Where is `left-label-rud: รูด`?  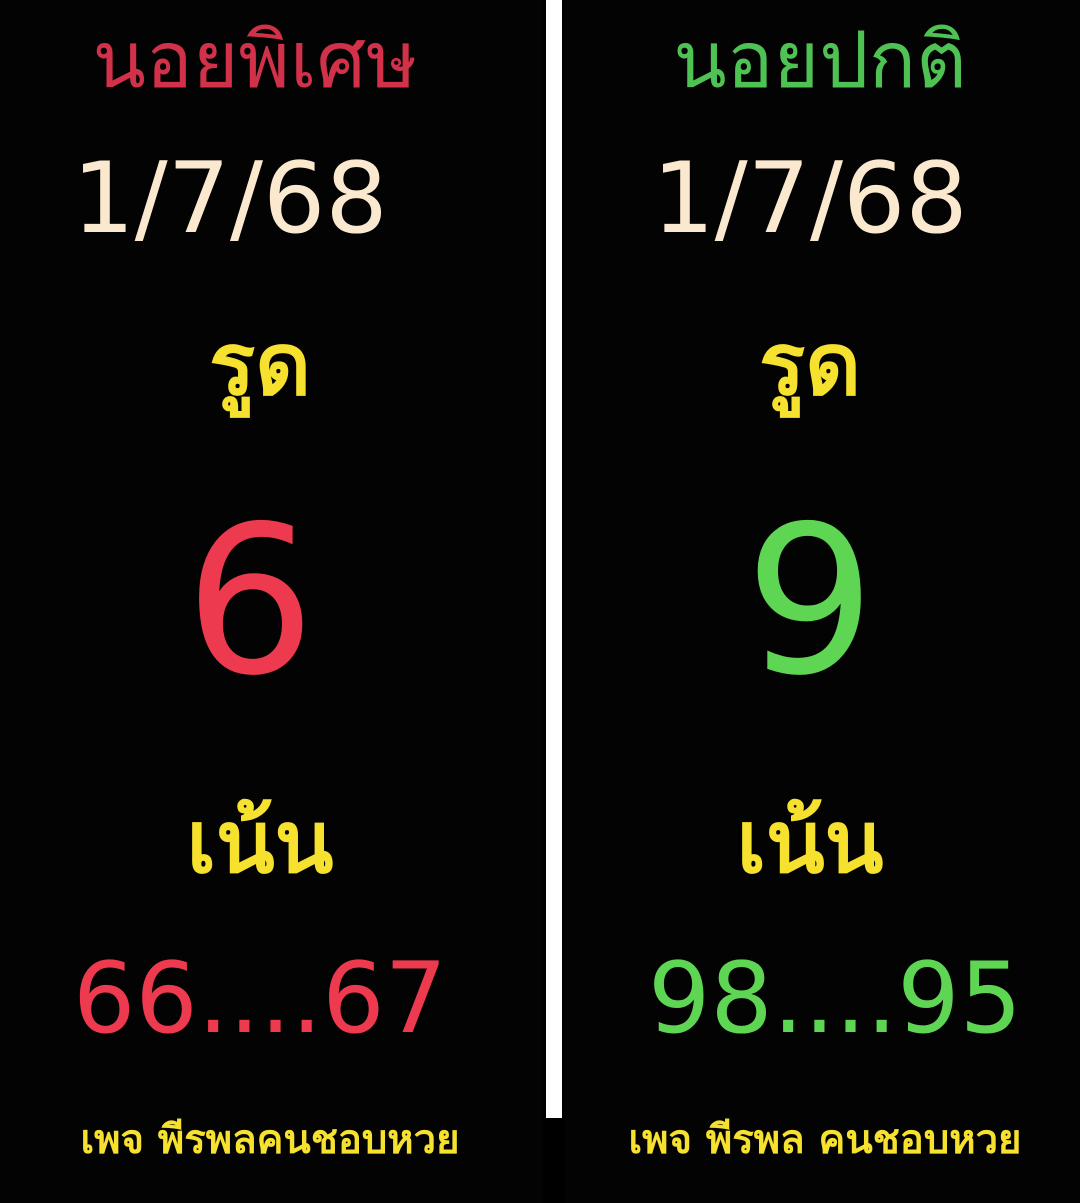
left-label-rud: รูด is located at coordinates (260, 365).